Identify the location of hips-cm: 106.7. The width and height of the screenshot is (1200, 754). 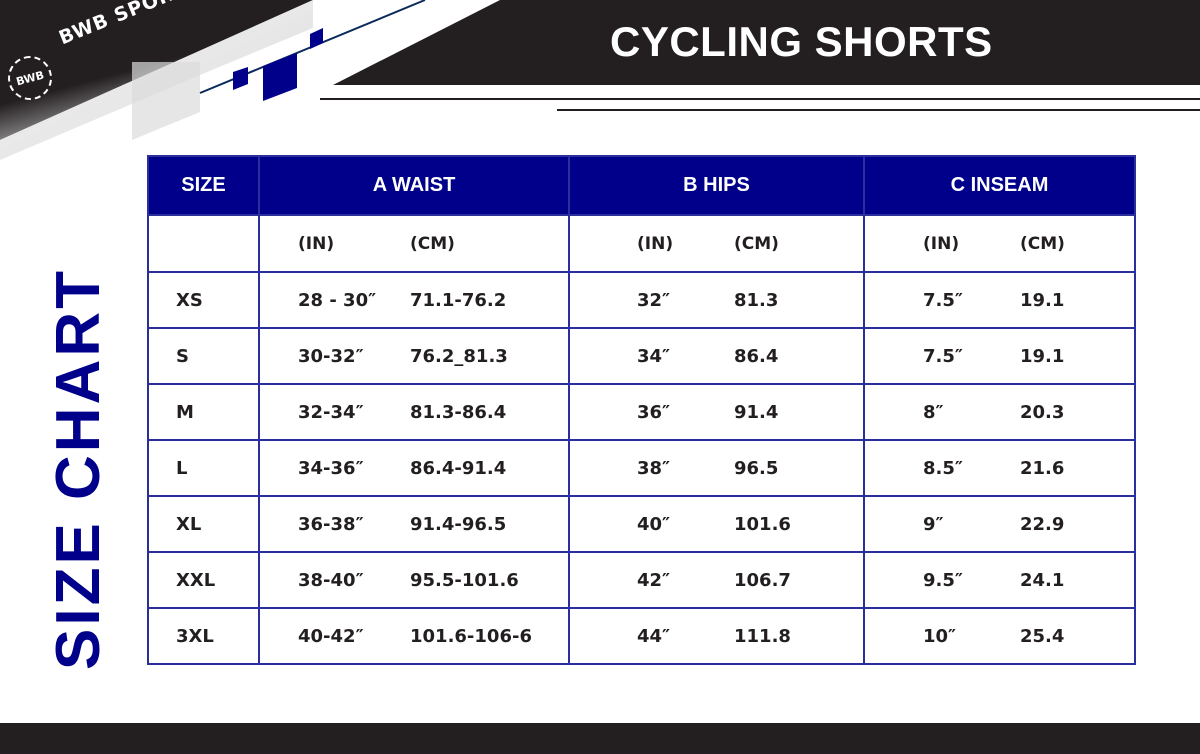
(762, 580).